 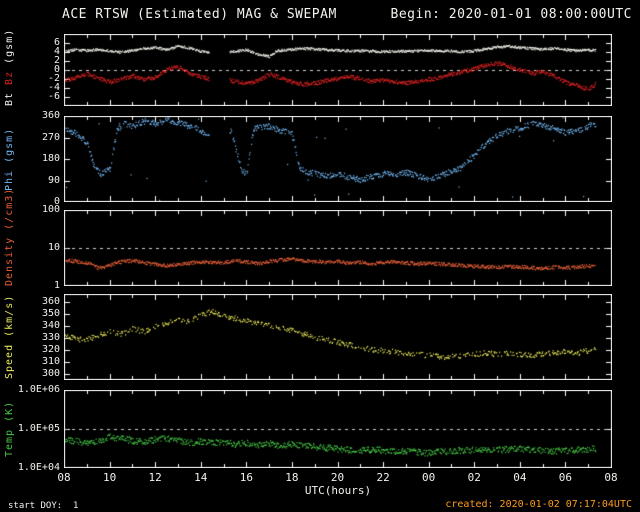 I want to click on panel-density, so click(x=338, y=248).